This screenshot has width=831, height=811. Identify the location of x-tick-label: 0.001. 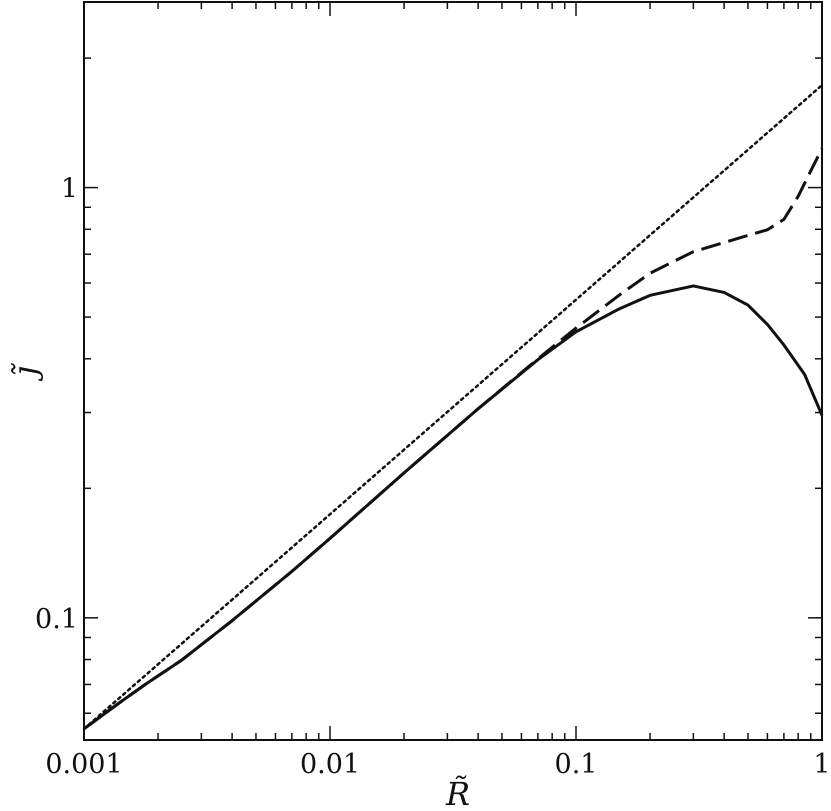
(83, 764).